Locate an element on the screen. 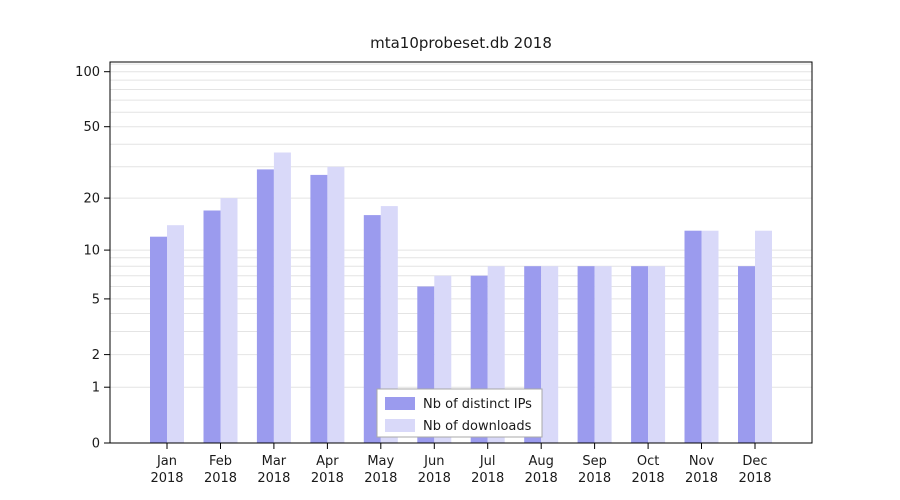  bar-nb-of-distinct-ips-sep is located at coordinates (586, 354).